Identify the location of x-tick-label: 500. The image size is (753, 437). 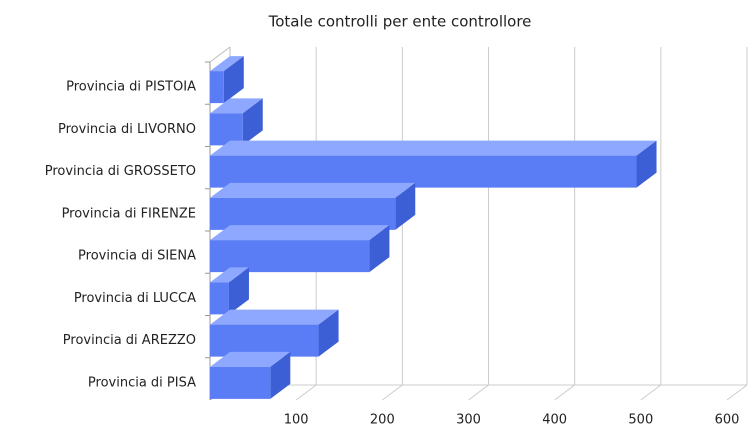
(640, 420).